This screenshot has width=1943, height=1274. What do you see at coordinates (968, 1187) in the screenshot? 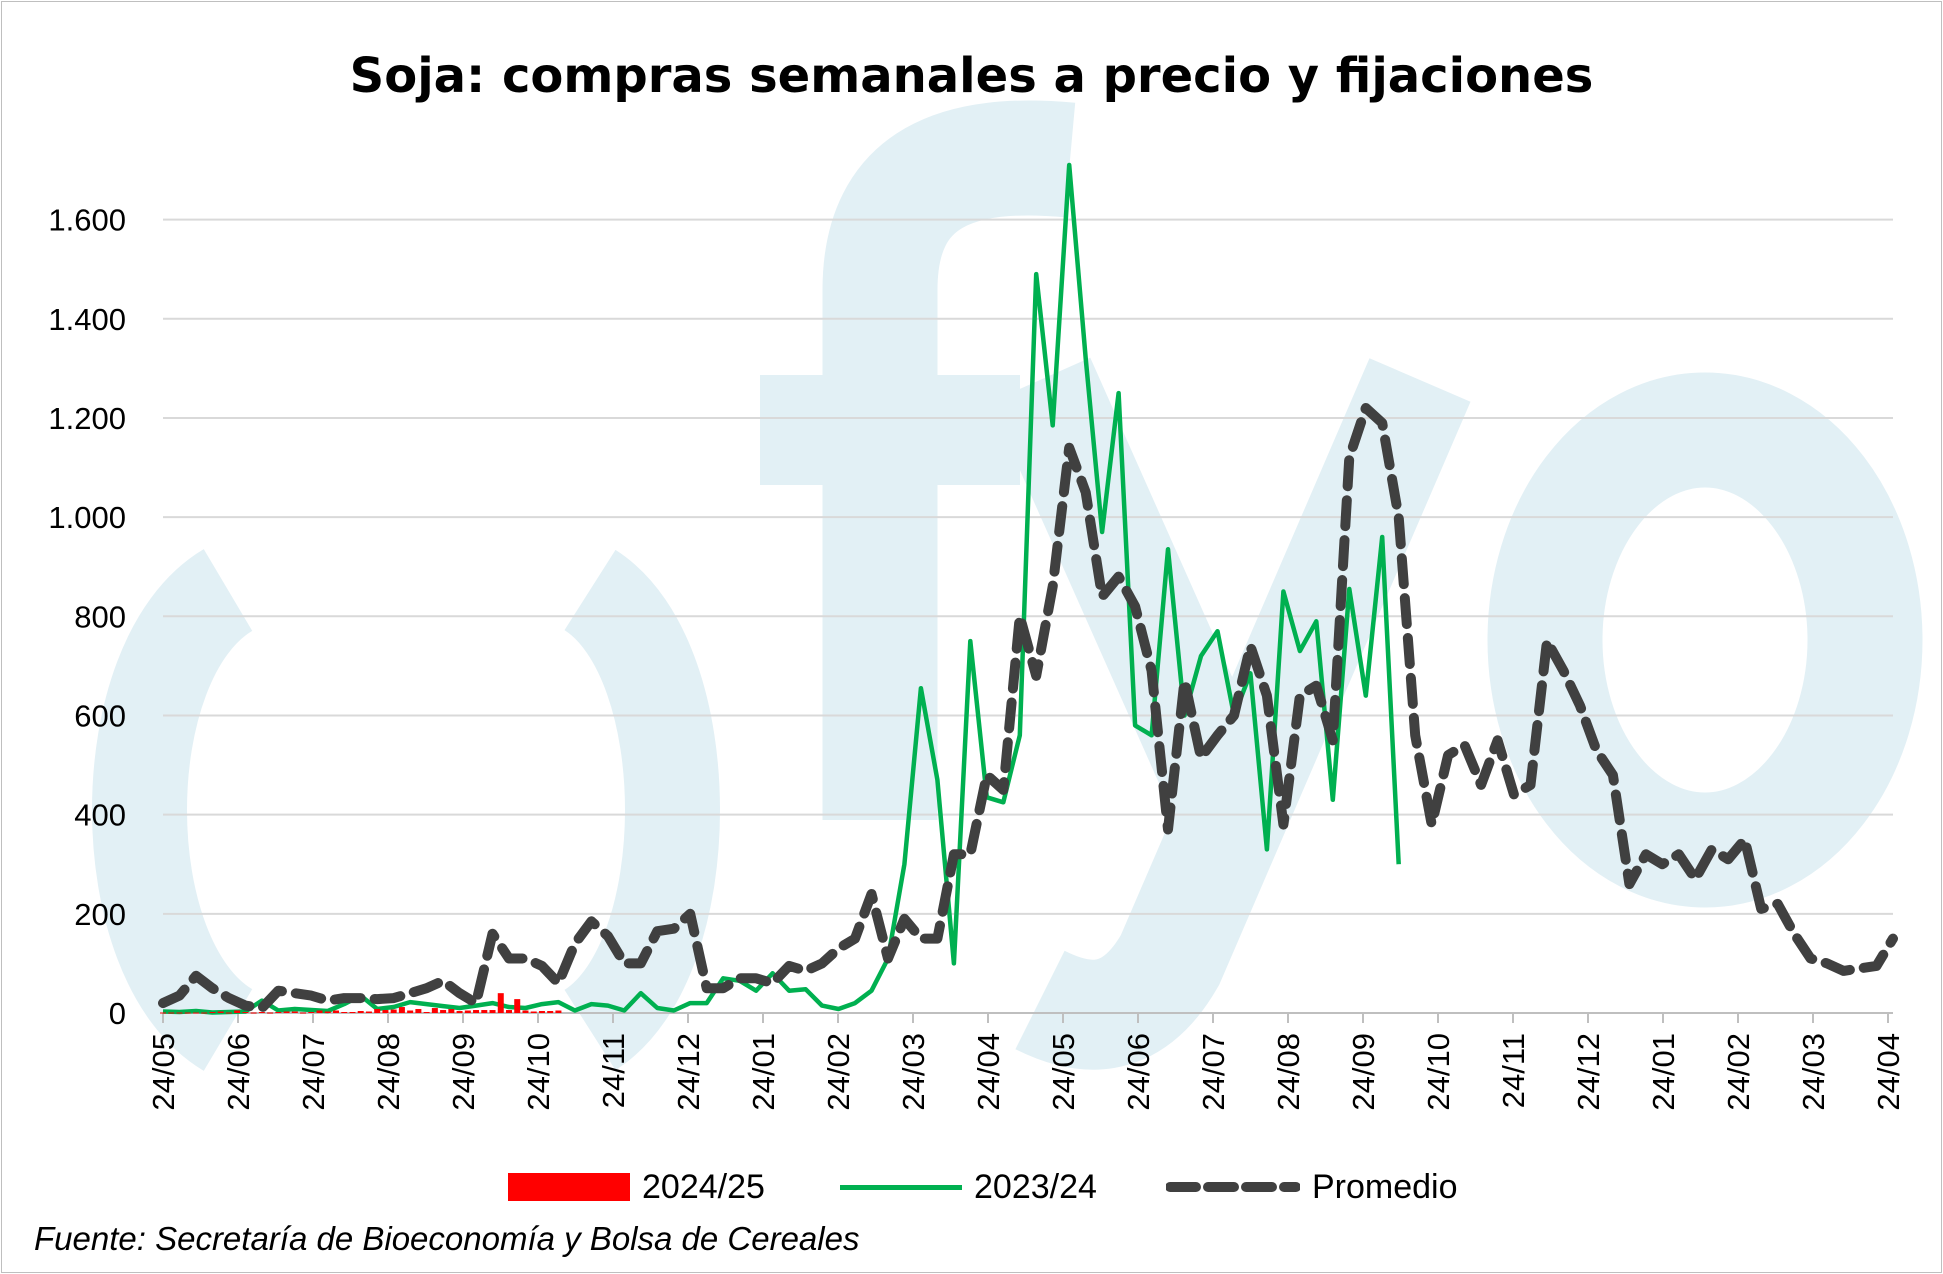
I see `legend-item-2023-24: 2023/24` at bounding box center [968, 1187].